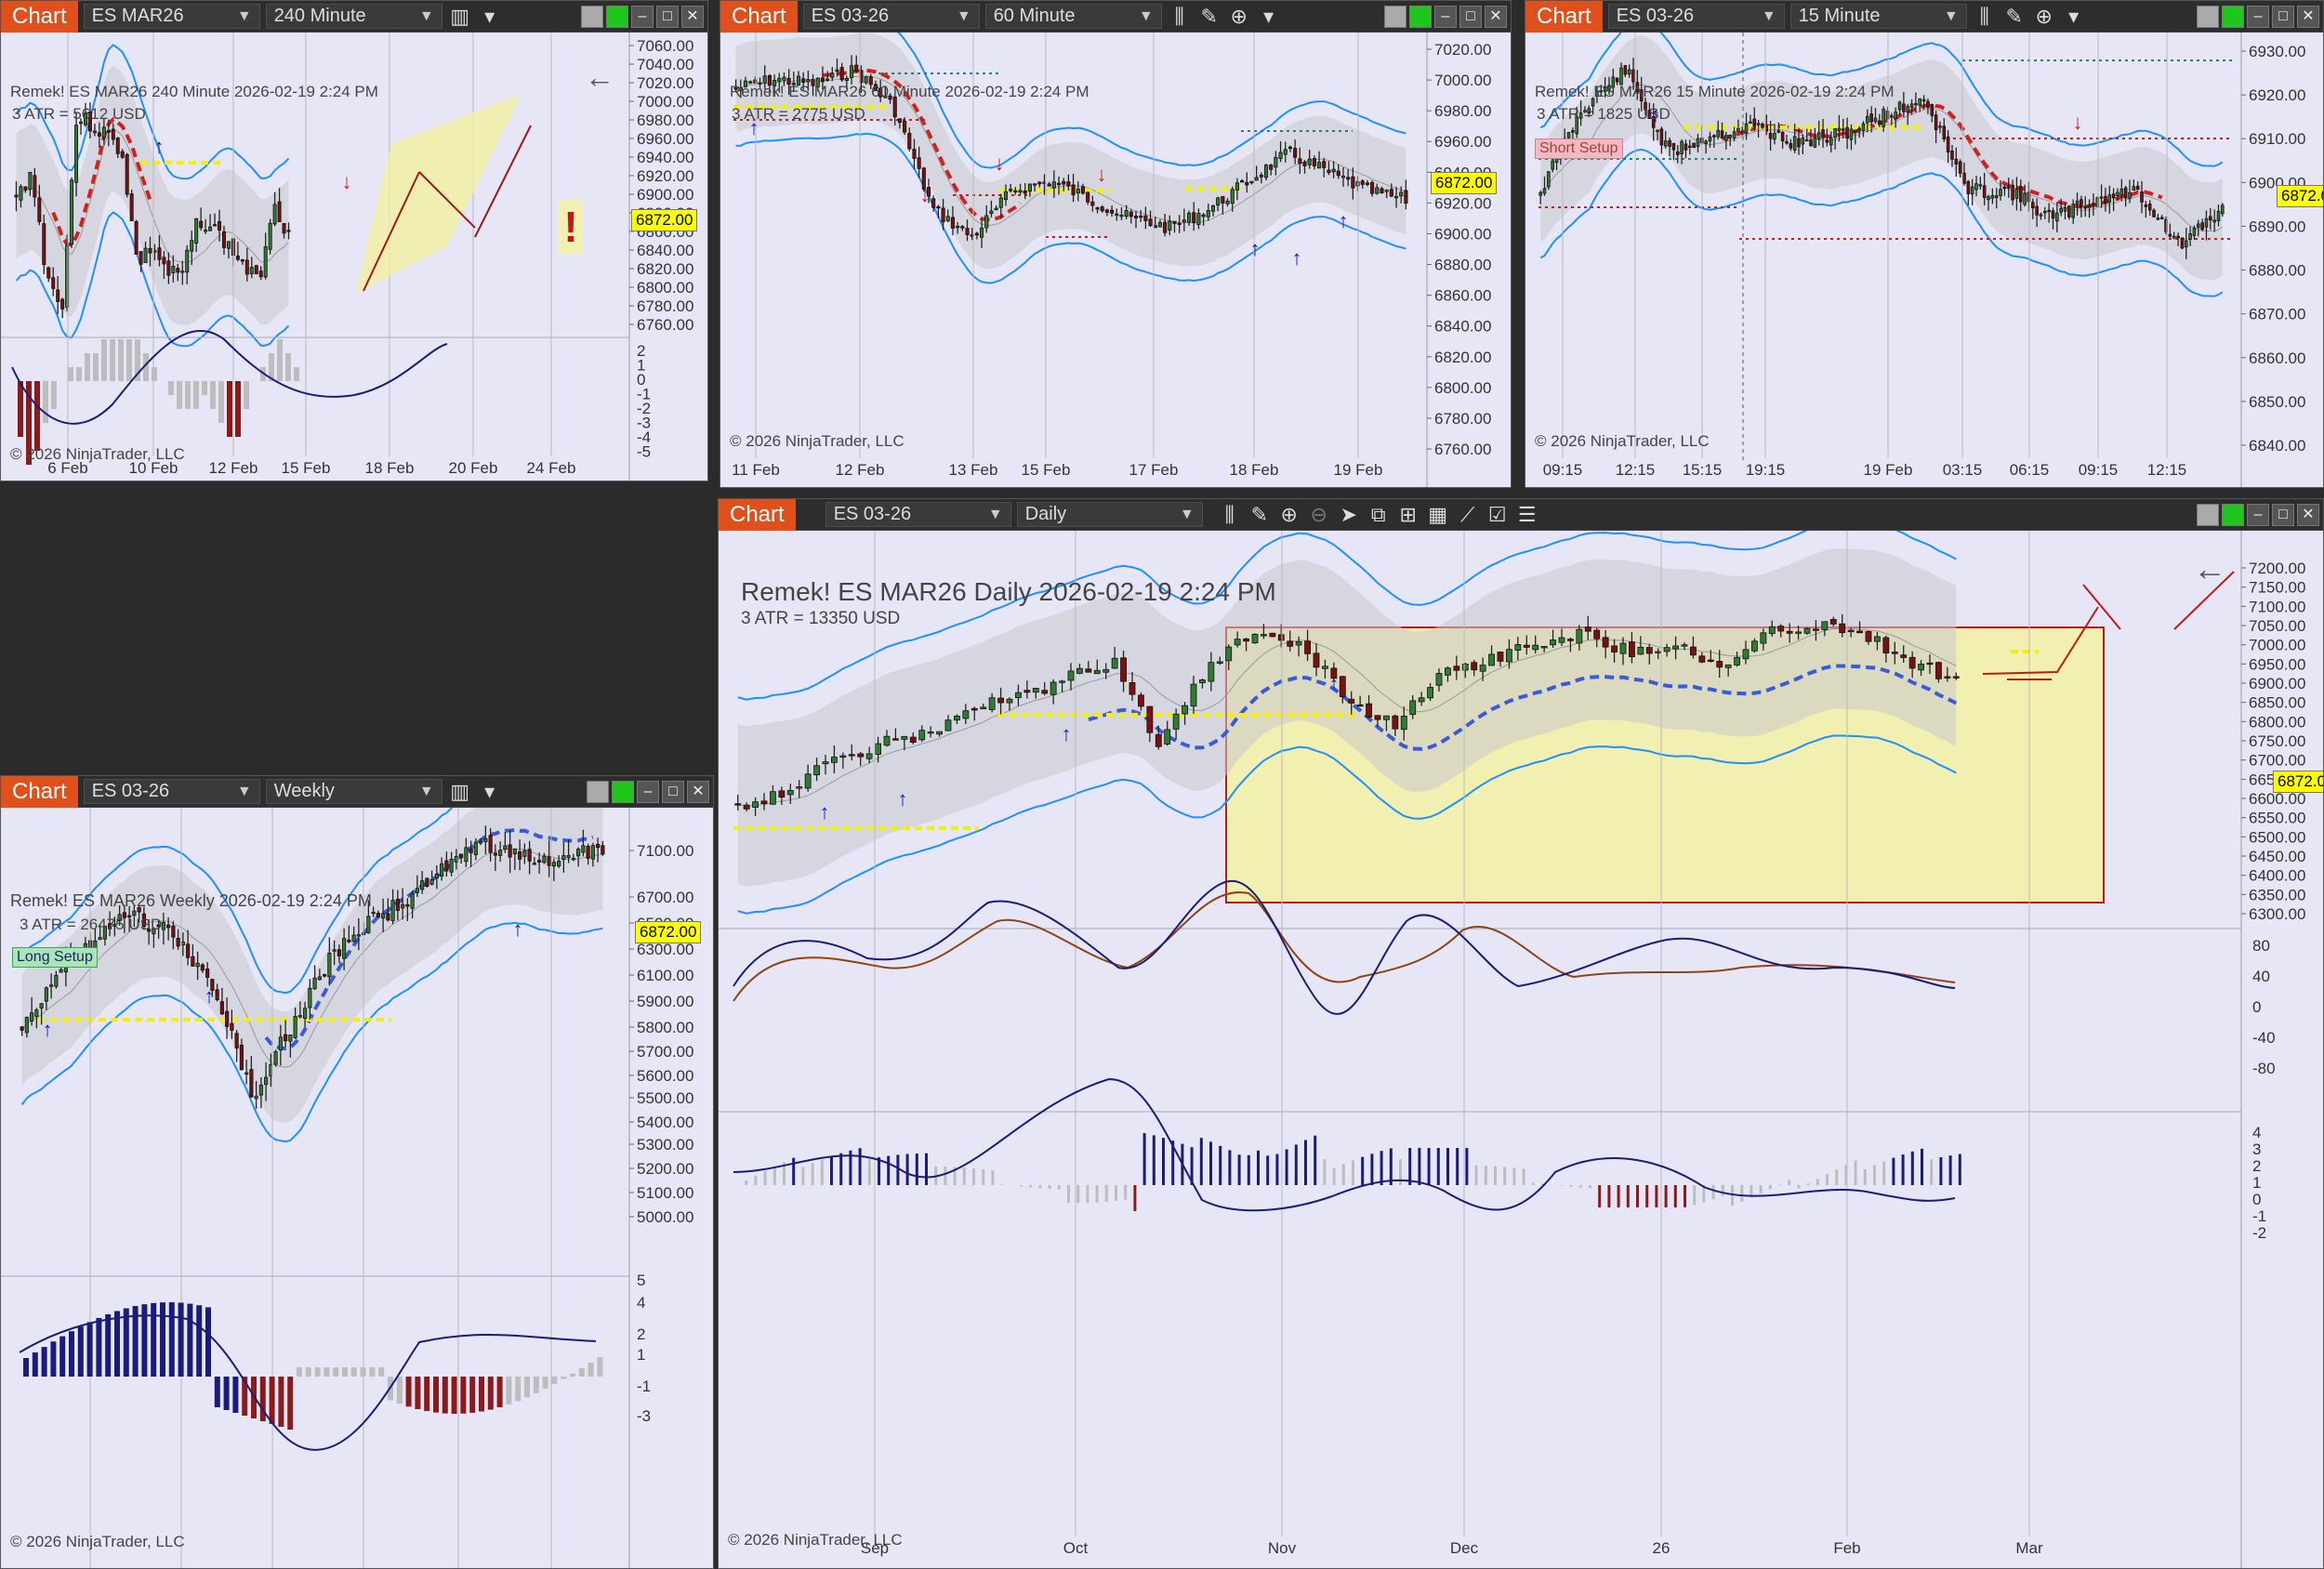 The width and height of the screenshot is (2324, 1569). Describe the element at coordinates (1878, 16) in the screenshot. I see `interval-selector: 15 Minute ▼` at that location.